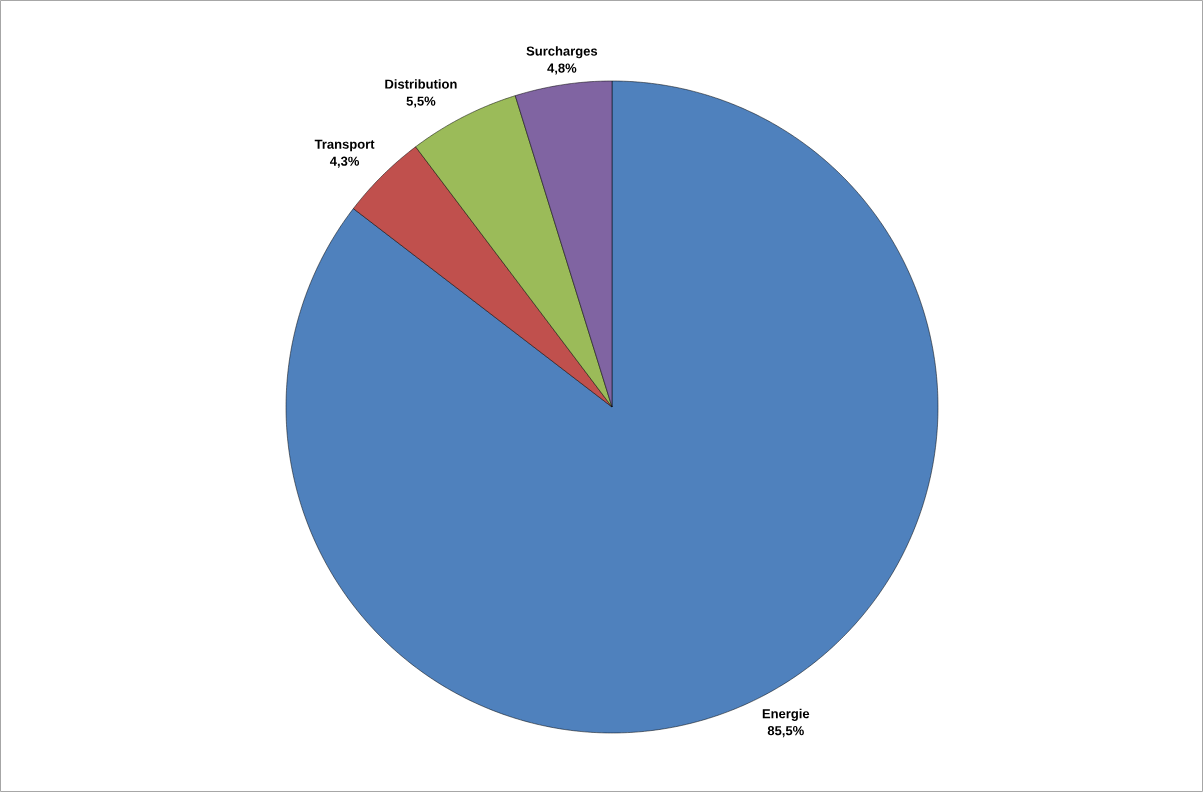  I want to click on slice-label: Transport, so click(344, 145).